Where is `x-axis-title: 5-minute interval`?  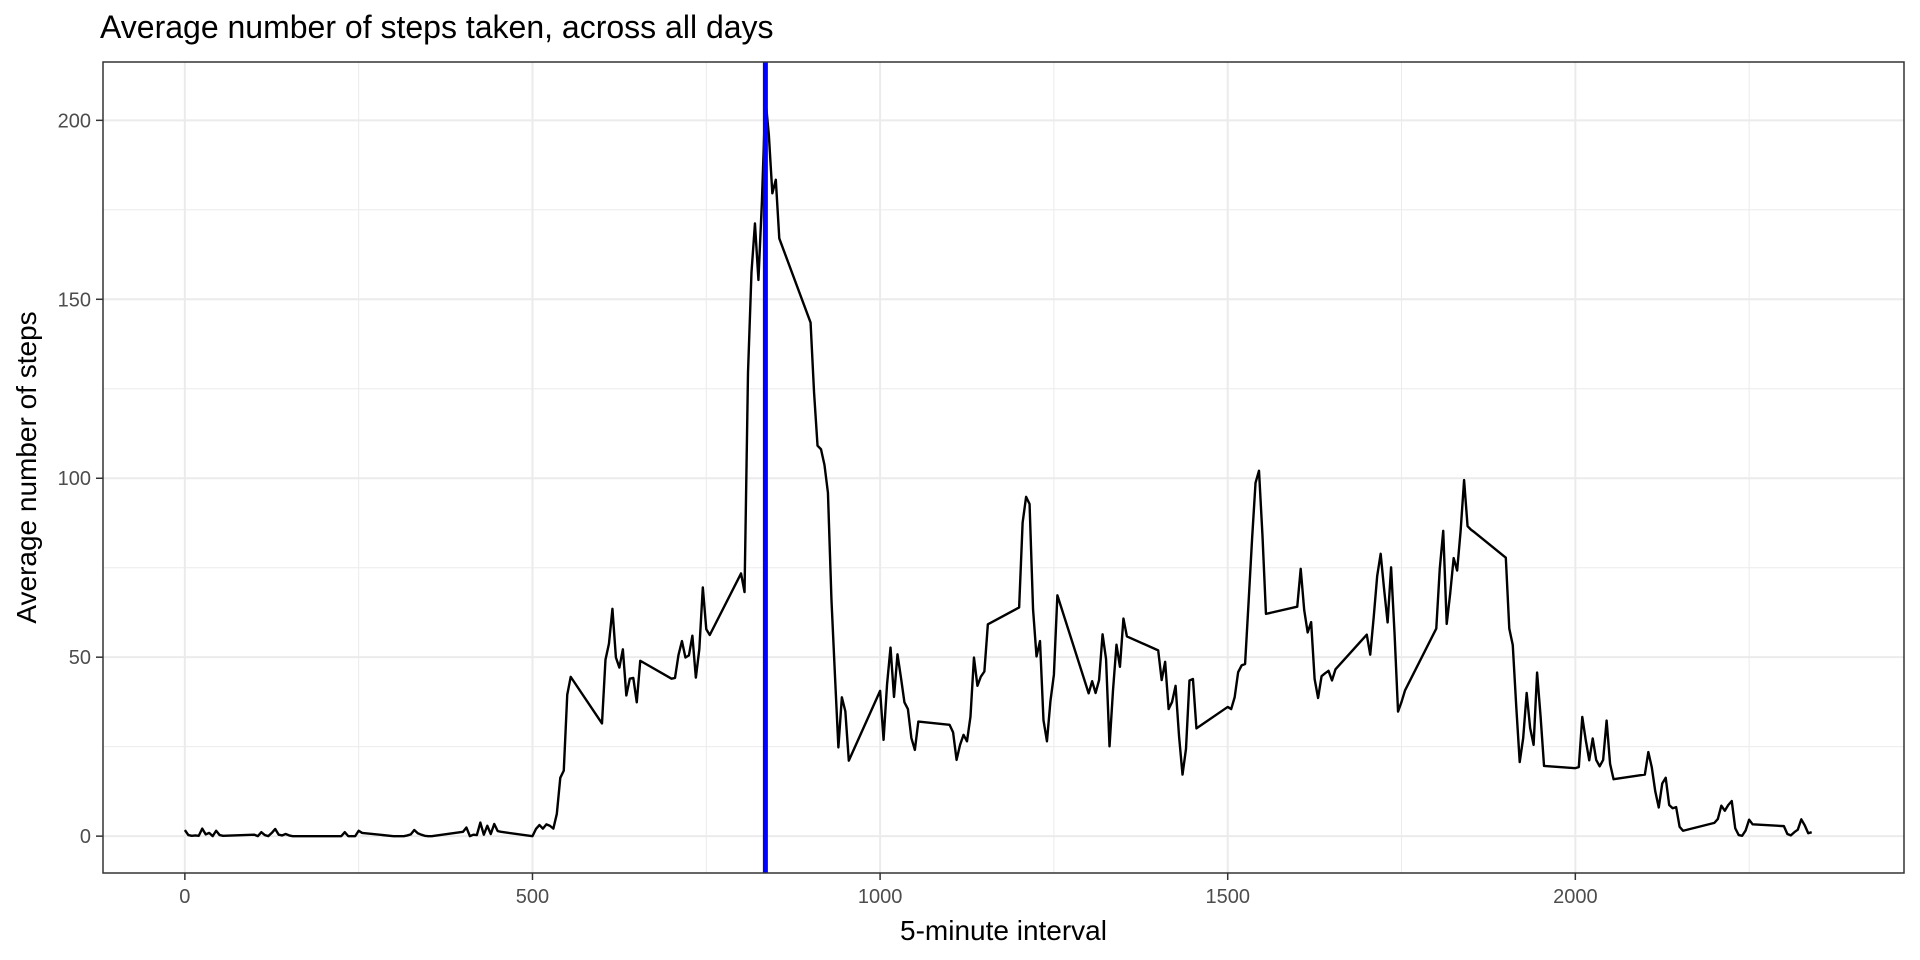
x-axis-title: 5-minute interval is located at coordinates (1003, 930).